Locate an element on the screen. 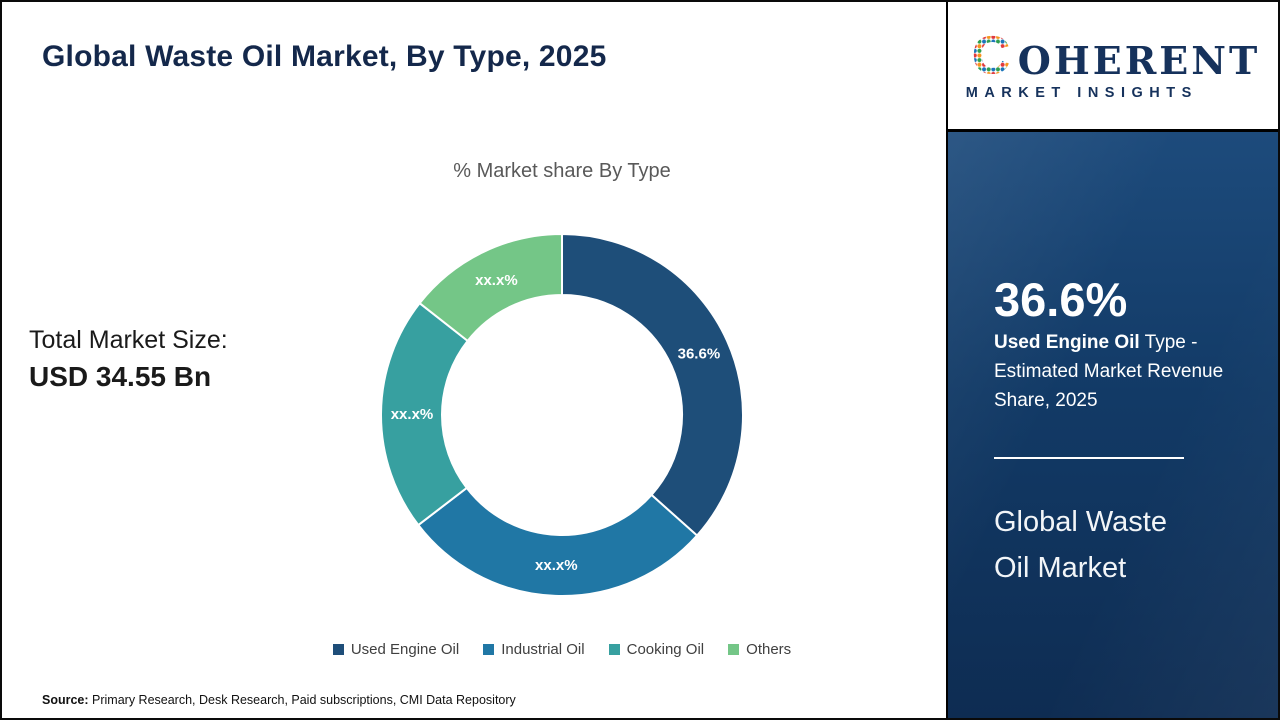 The width and height of the screenshot is (1280, 720). logo-wordmark: OHERENT is located at coordinates (1139, 60).